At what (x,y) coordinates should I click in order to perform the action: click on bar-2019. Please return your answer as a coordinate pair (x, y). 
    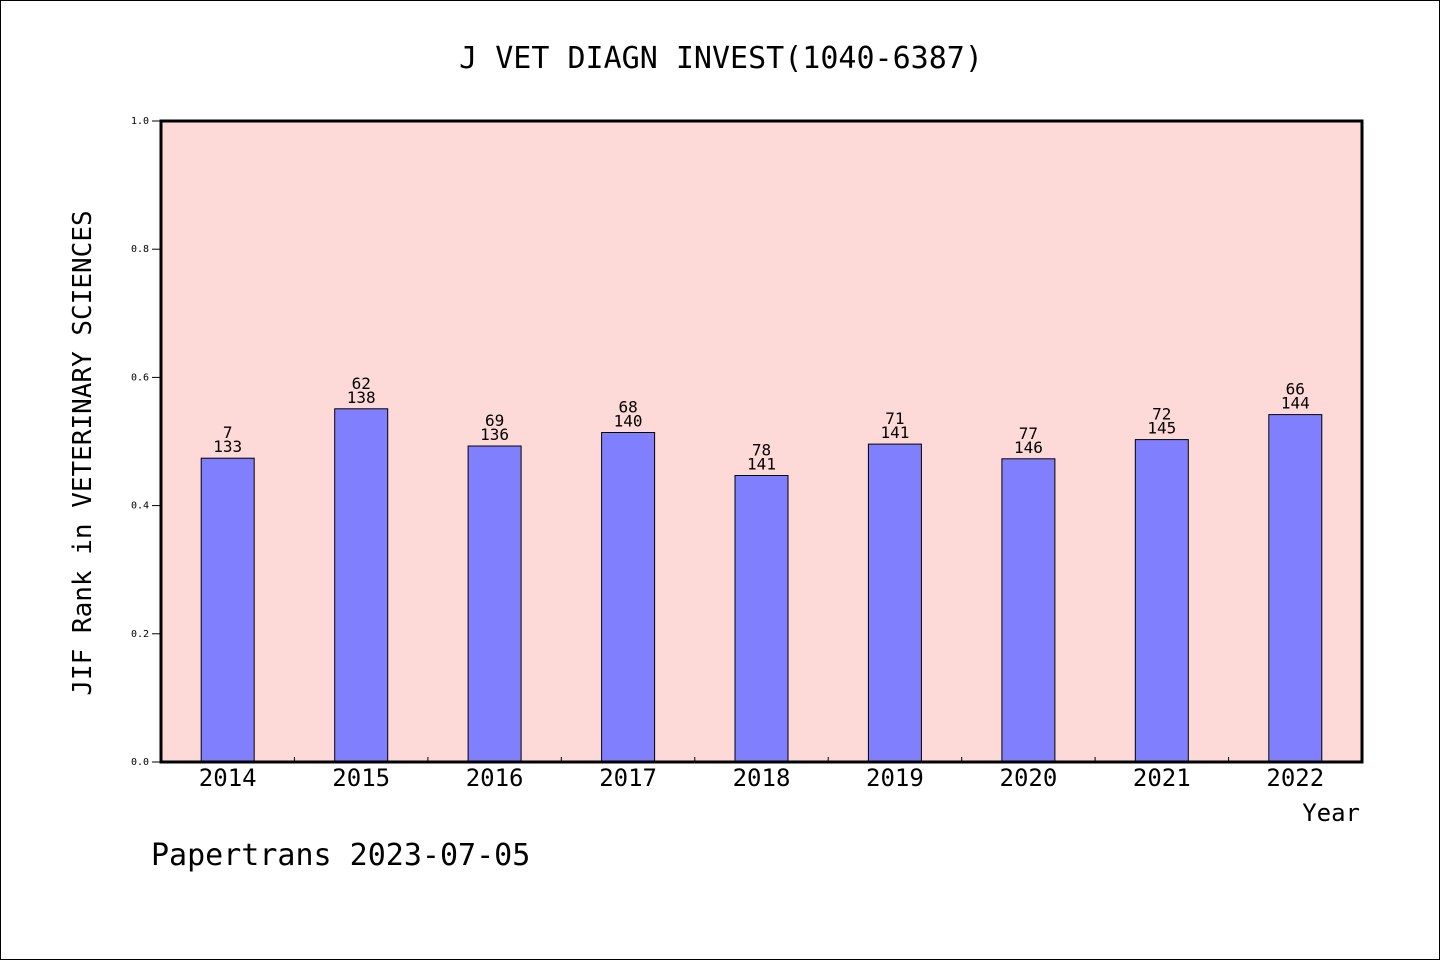
    Looking at the image, I should click on (894, 603).